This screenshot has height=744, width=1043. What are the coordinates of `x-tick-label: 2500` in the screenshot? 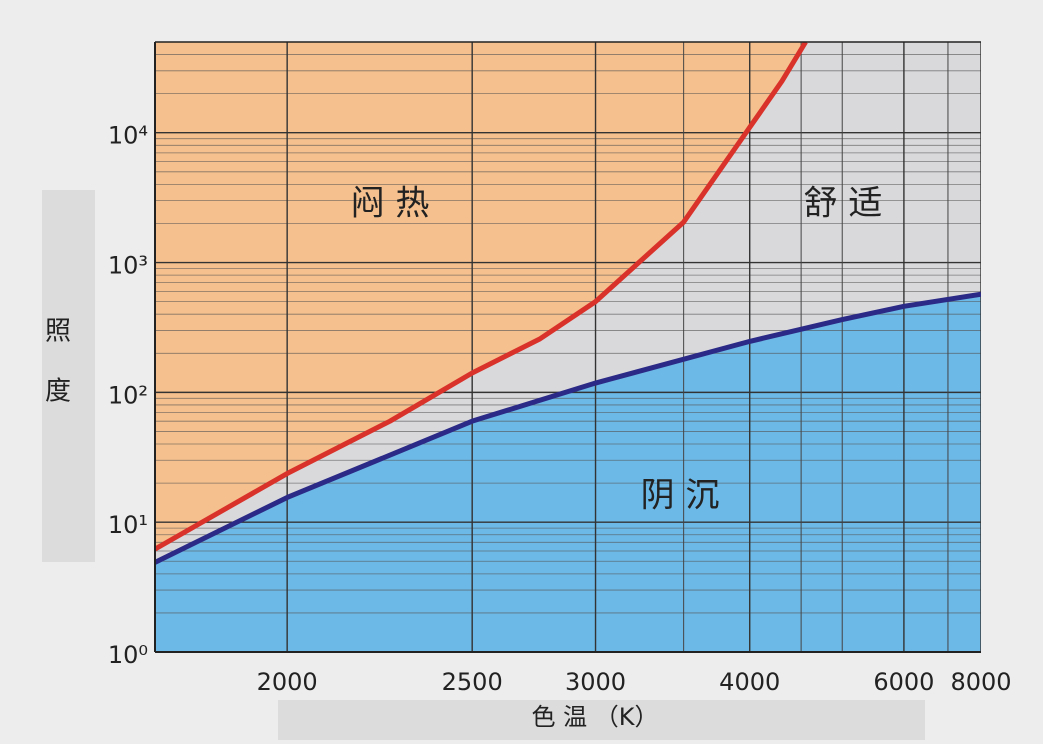 It's located at (472, 682).